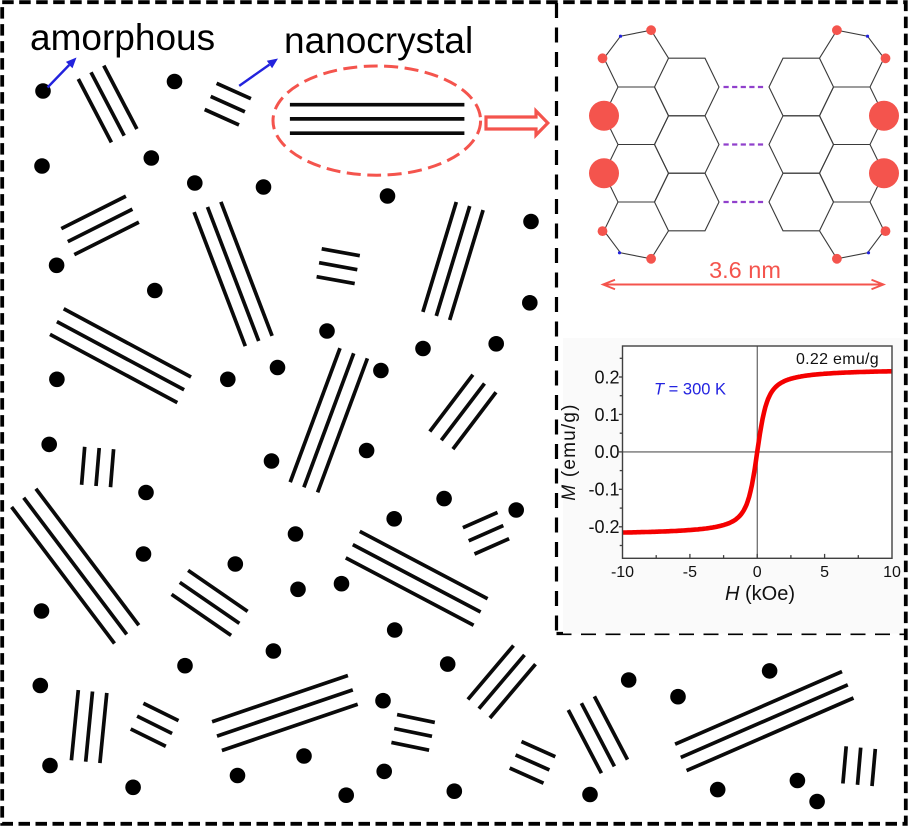 The image size is (908, 826). What do you see at coordinates (122, 37) in the screenshot?
I see `svg-text: amorphous` at bounding box center [122, 37].